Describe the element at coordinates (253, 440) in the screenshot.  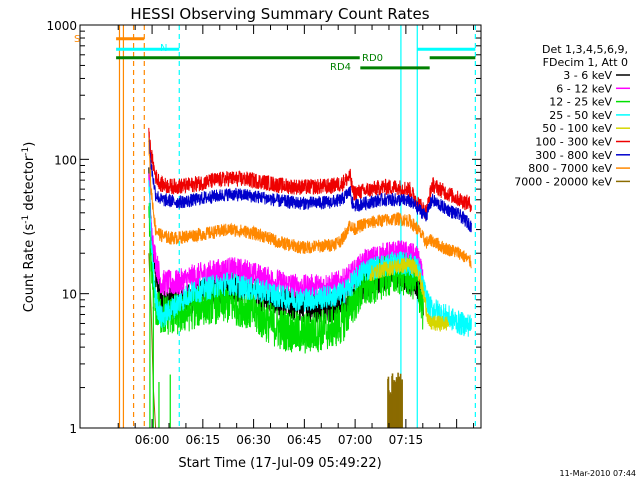
I see `x-tick-label: 06:30` at that location.